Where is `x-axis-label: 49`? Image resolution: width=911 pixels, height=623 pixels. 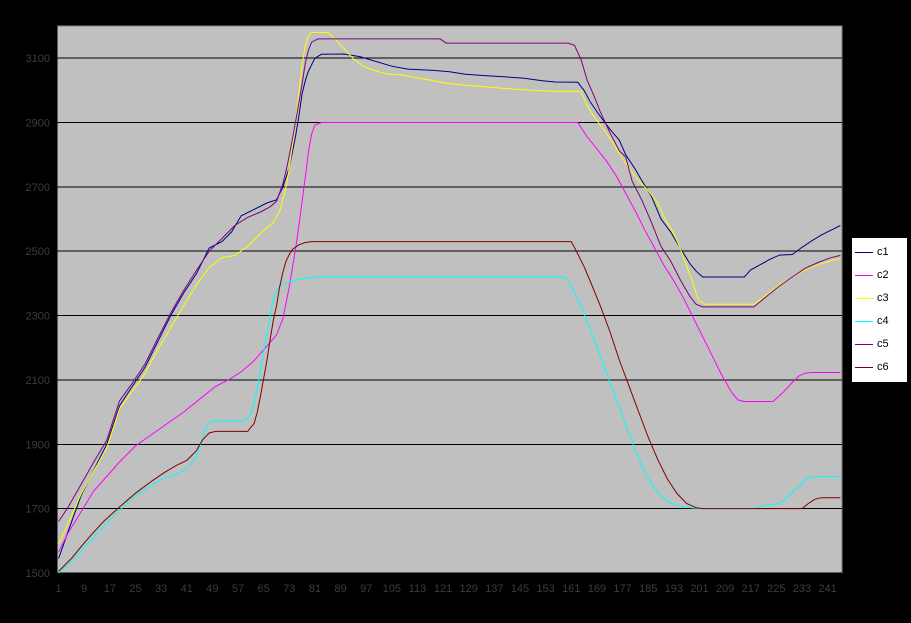
x-axis-label: 49 is located at coordinates (212, 589).